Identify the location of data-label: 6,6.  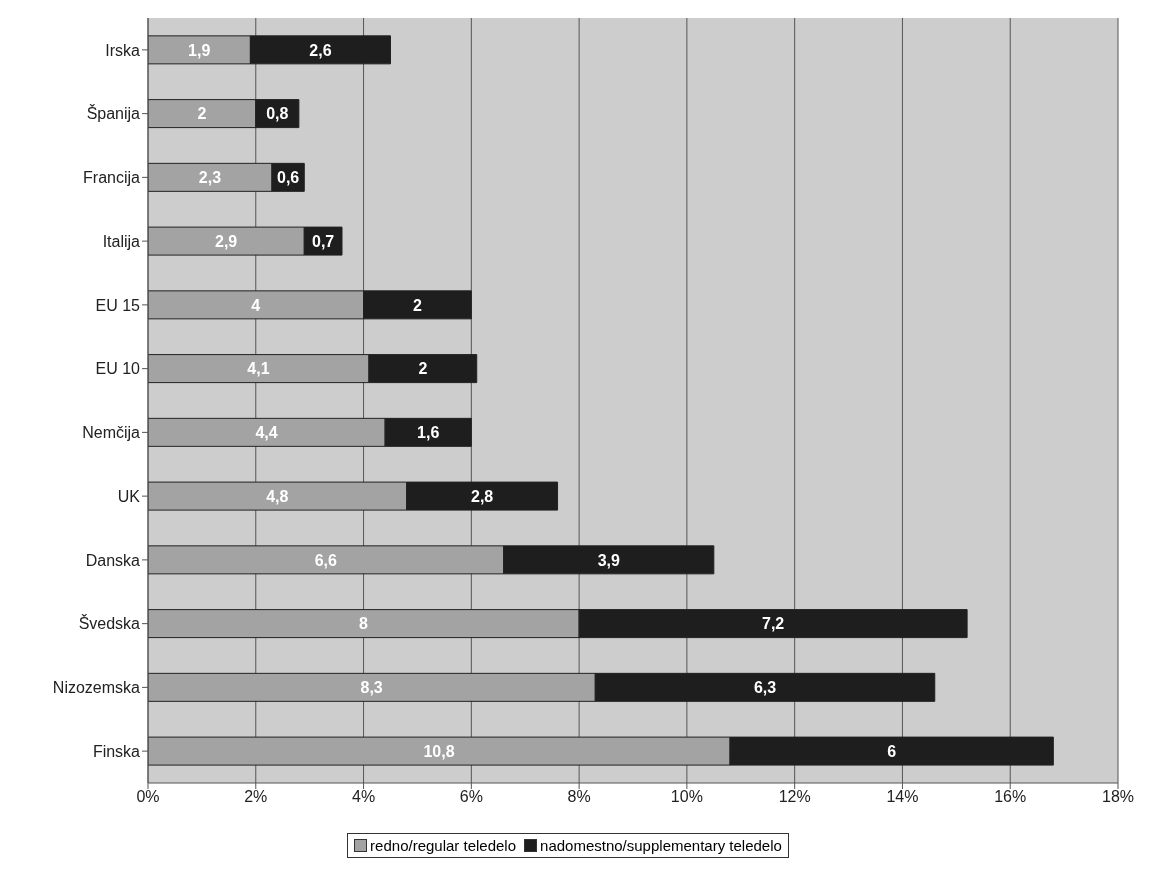
(326, 560).